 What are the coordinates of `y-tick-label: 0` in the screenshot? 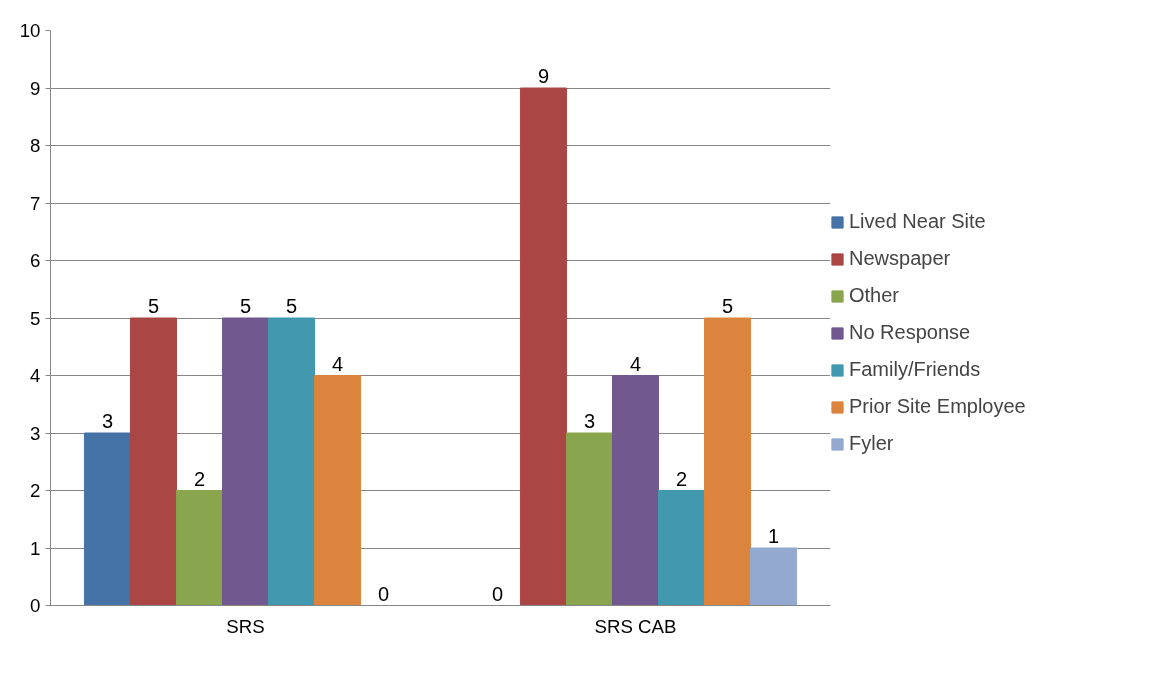 It's located at (35, 605).